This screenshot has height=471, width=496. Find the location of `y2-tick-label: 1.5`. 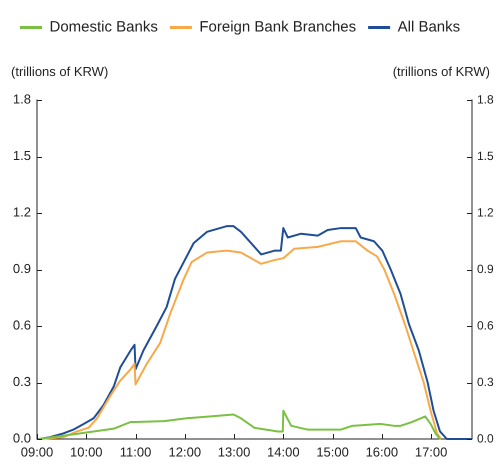

y2-tick-label: 1.5 is located at coordinates (485, 155).